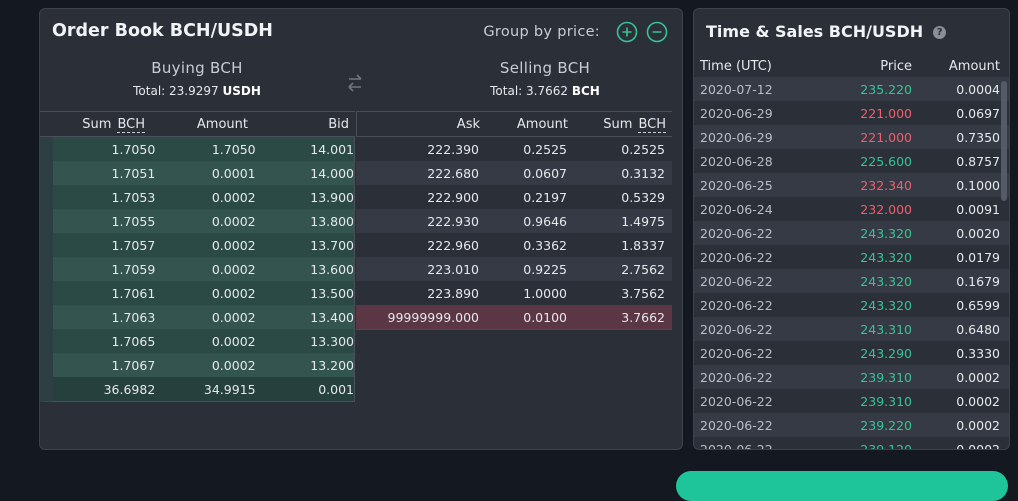 The height and width of the screenshot is (501, 1018). Describe the element at coordinates (851, 137) in the screenshot. I see `trade-row: 2020-06-29 221.000 0.7350` at that location.